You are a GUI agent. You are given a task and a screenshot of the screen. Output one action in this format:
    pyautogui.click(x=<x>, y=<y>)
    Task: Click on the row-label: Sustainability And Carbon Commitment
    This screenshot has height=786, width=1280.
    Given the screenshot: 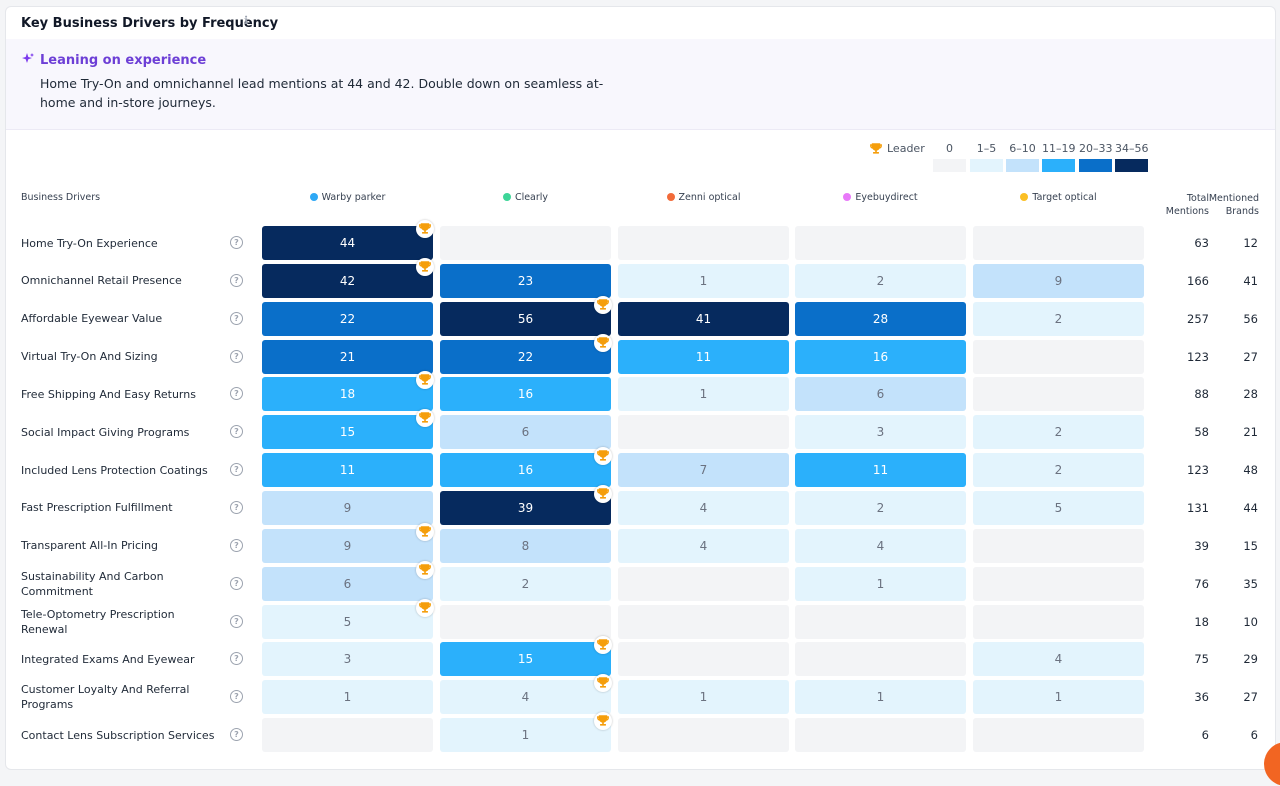 What is the action you would take?
    pyautogui.click(x=92, y=583)
    